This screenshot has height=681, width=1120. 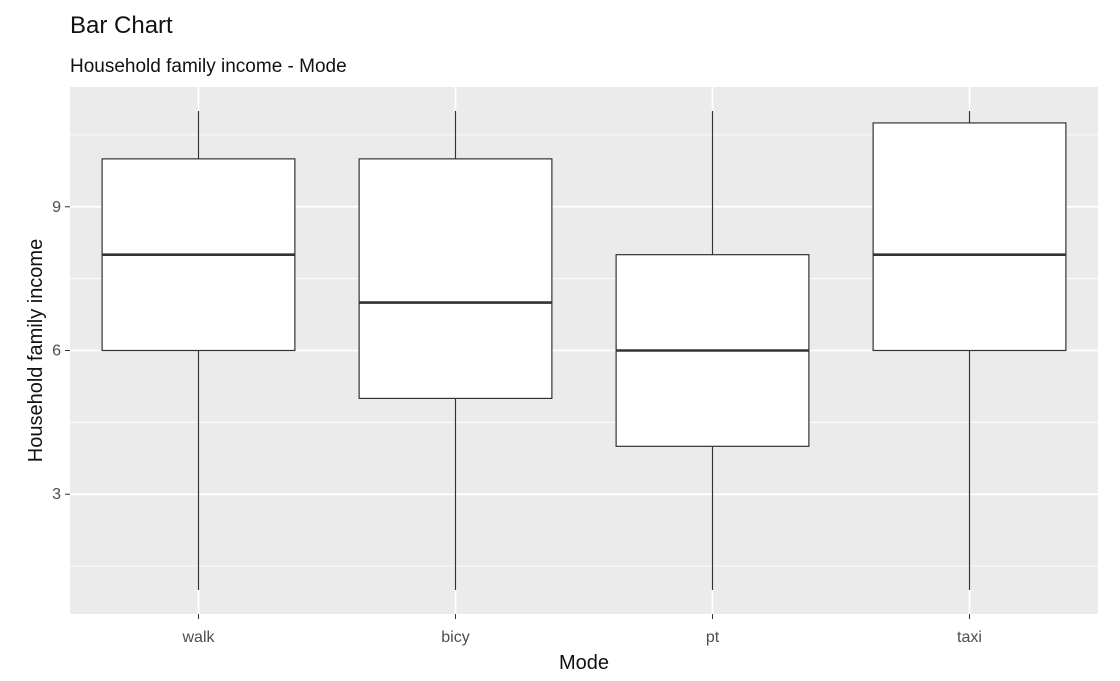 What do you see at coordinates (121, 25) in the screenshot?
I see `chart-title: Bar Chart` at bounding box center [121, 25].